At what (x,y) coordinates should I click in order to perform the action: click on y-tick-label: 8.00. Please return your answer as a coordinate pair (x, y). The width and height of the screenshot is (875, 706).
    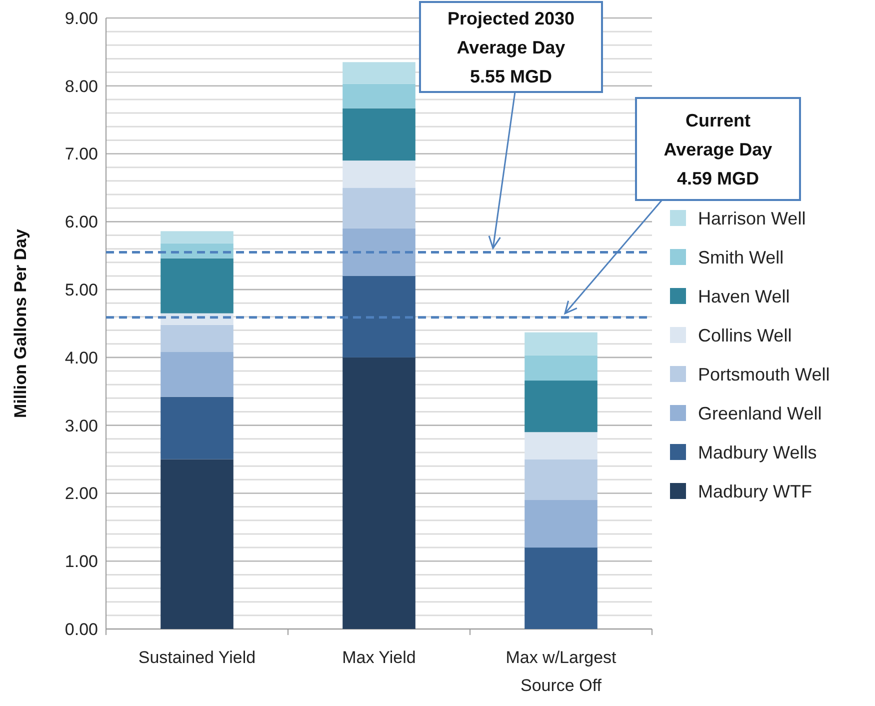
    Looking at the image, I should click on (81, 86).